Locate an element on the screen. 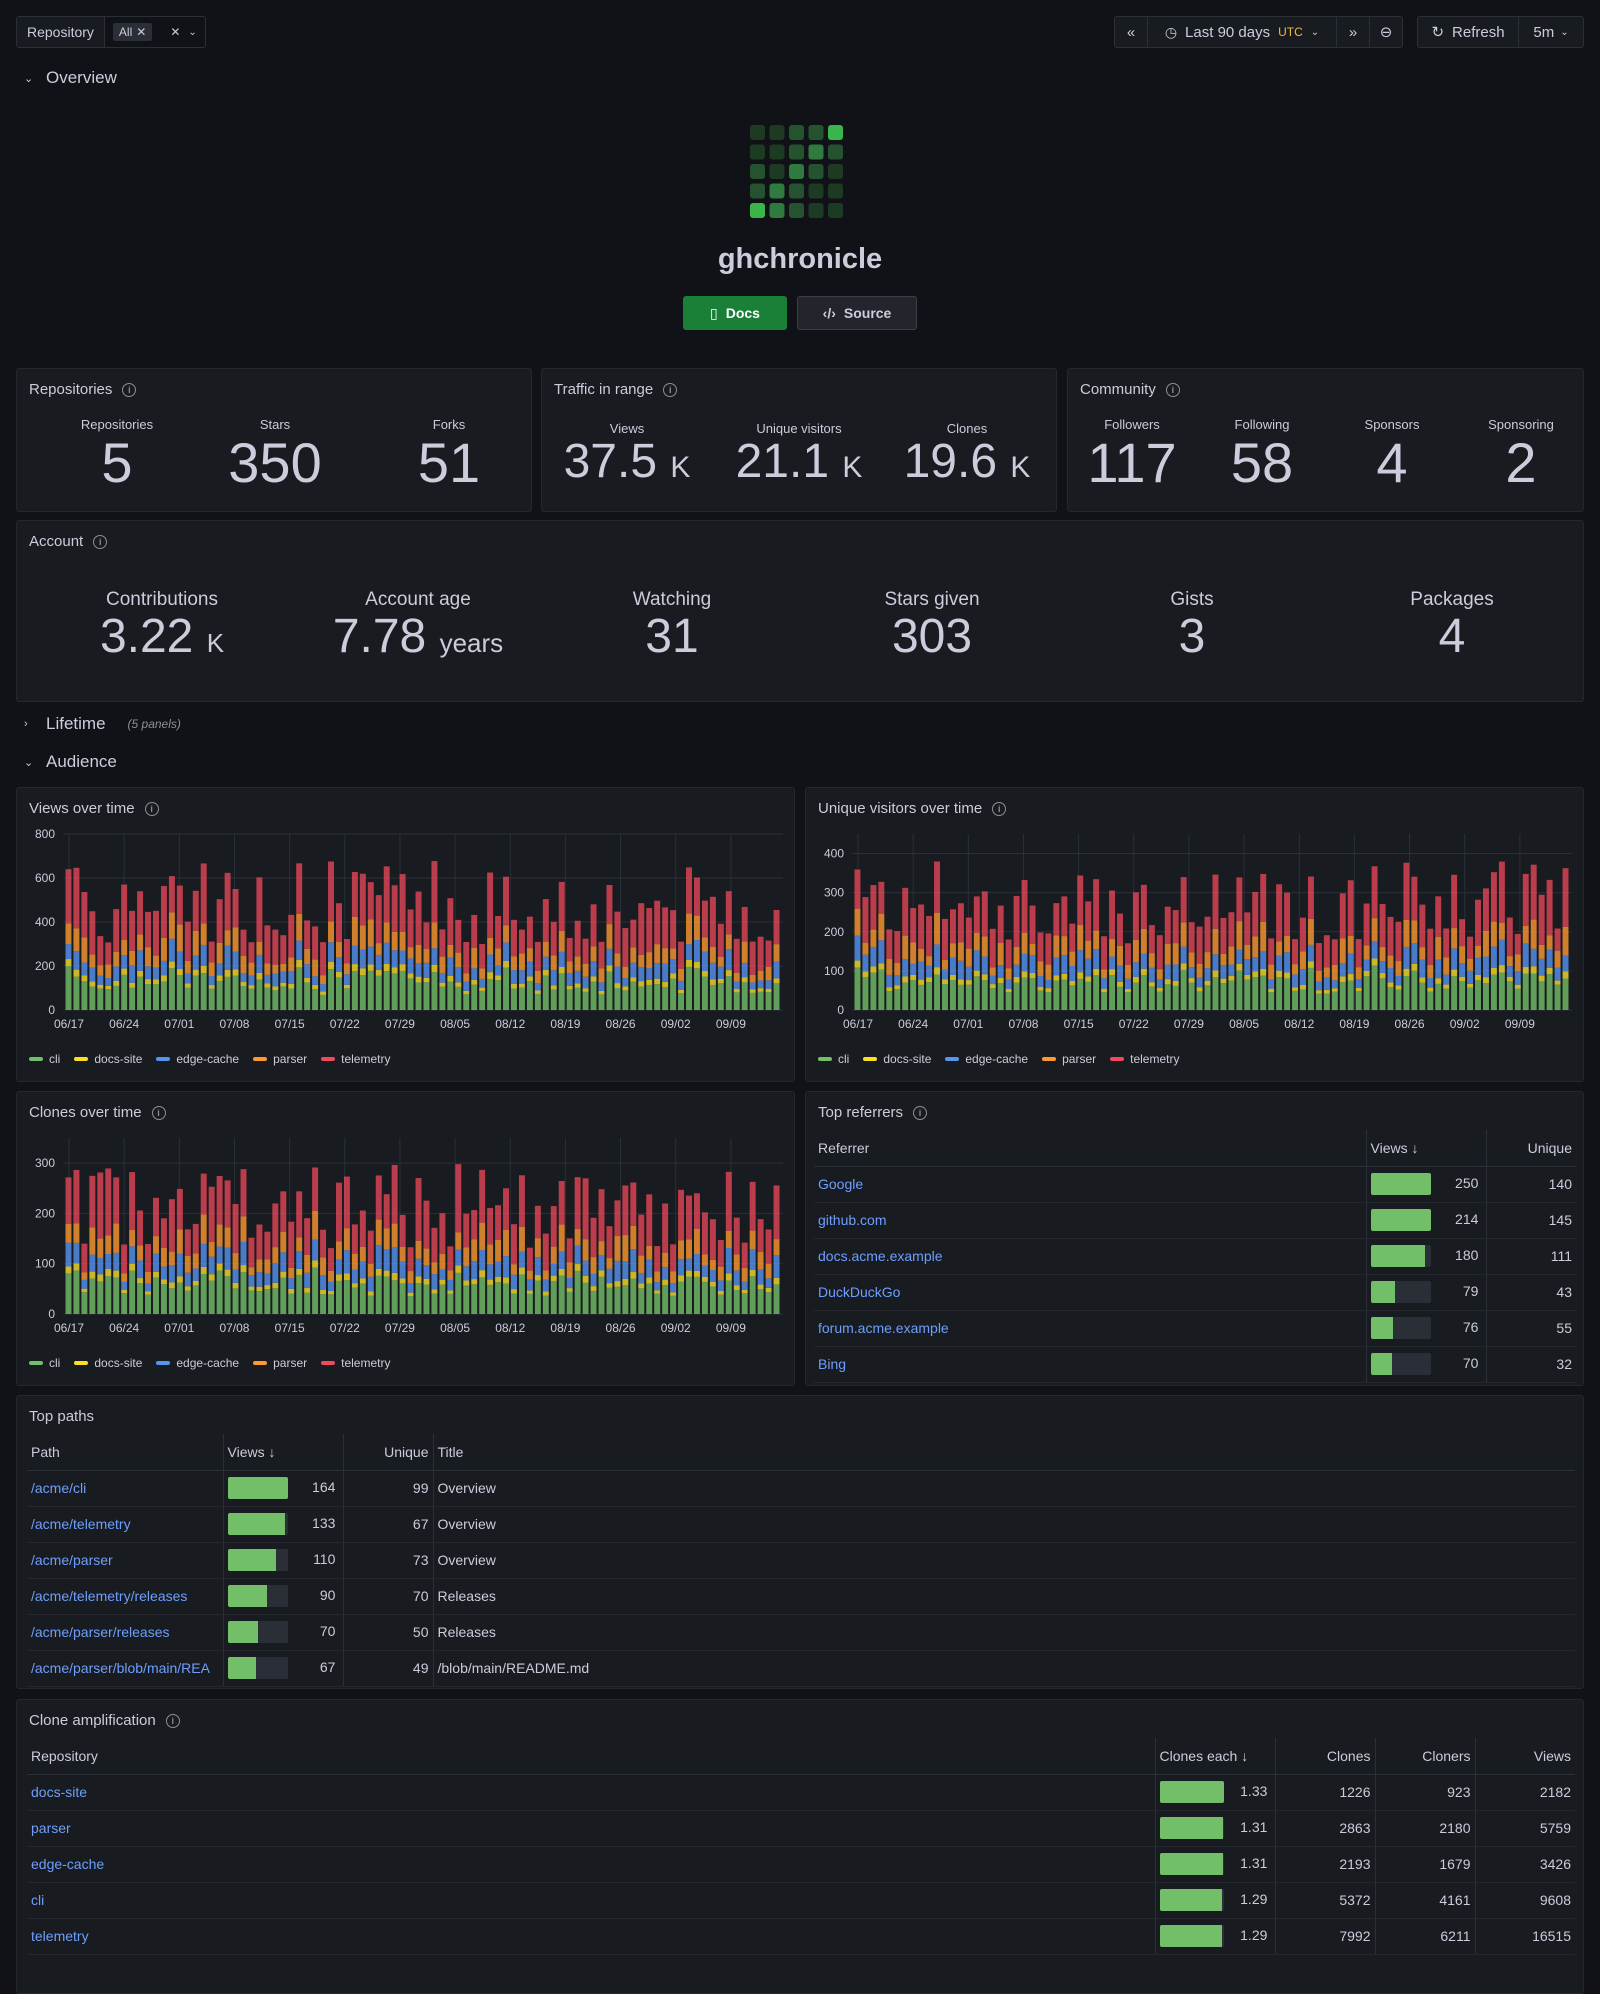  col-title: Title is located at coordinates (1003, 1452).